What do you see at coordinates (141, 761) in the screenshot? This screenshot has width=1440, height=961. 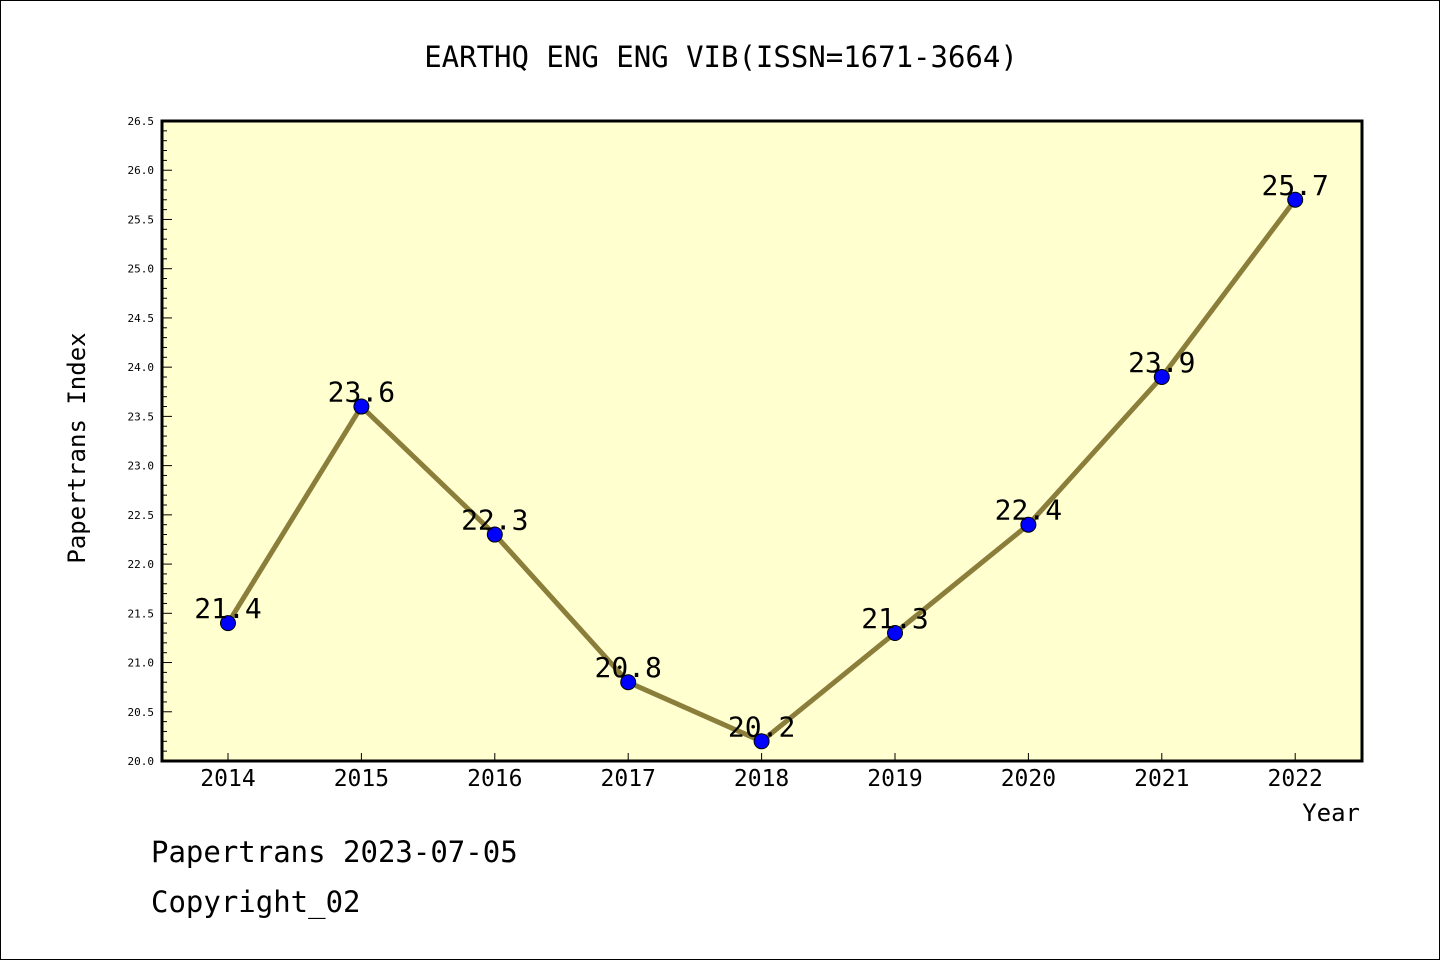 I see `y-tick-label: 20.0` at bounding box center [141, 761].